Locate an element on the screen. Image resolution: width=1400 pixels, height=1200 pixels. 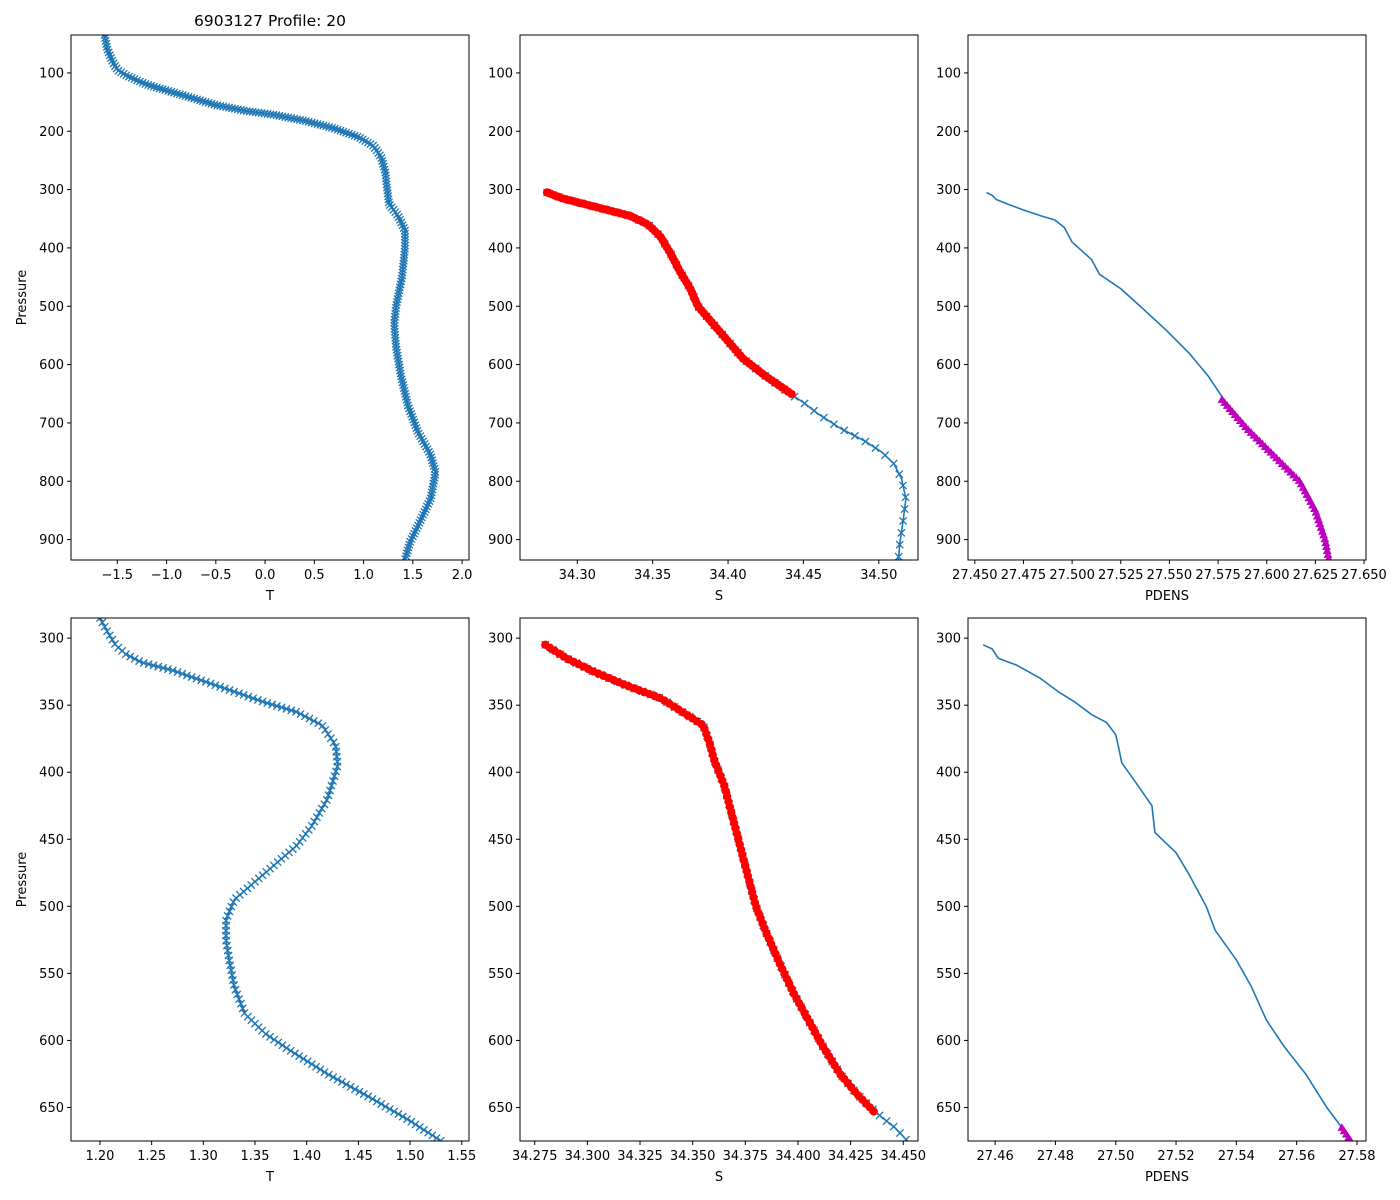
x-tick-label: 27.56 is located at coordinates (1296, 1156).